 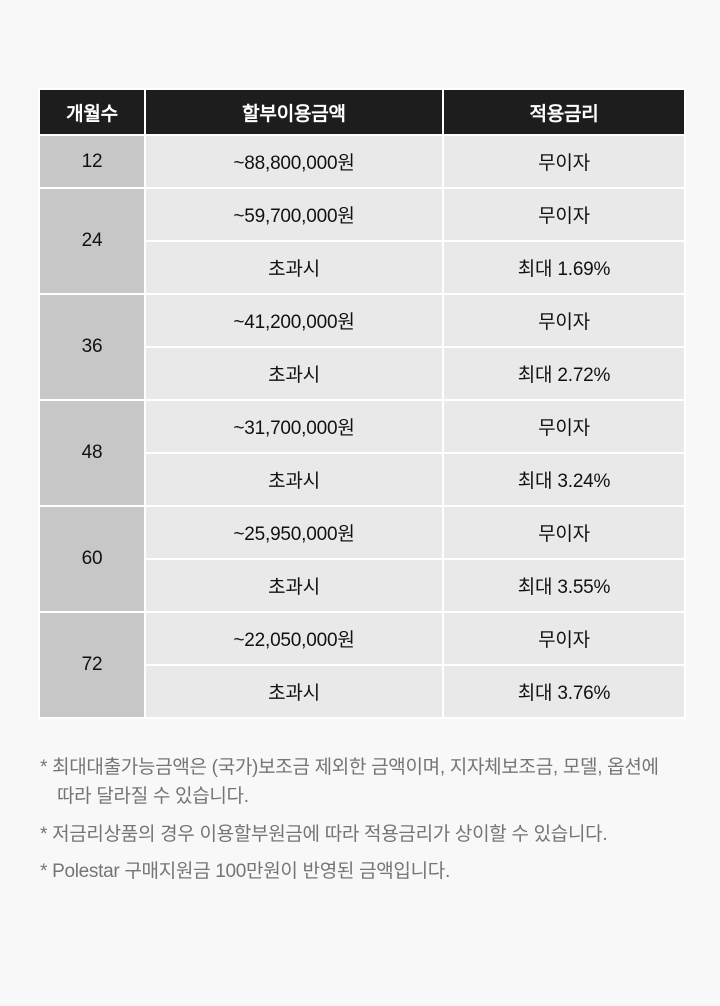 I want to click on table-row: 60 ~25,950,000원 무이자, so click(x=362, y=559).